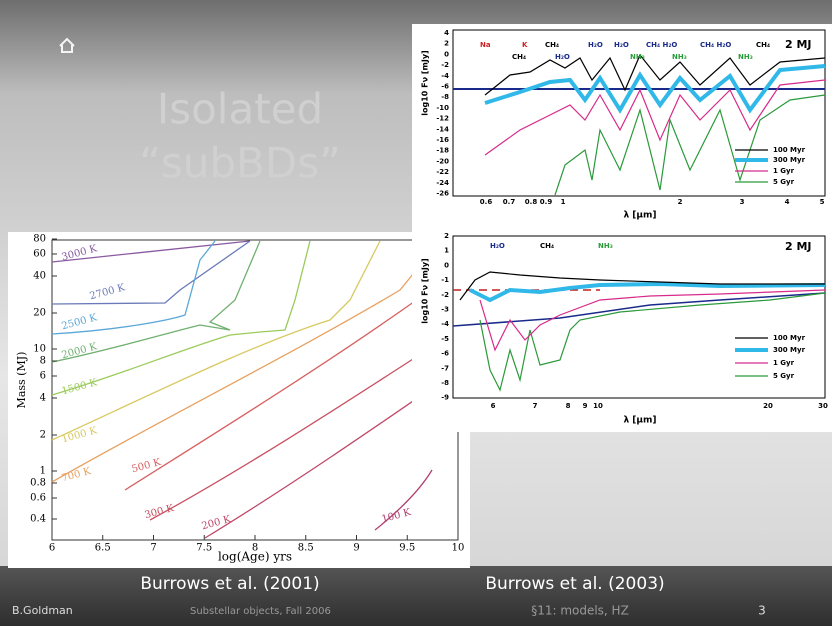  Describe the element at coordinates (639, 309) in the screenshot. I see `blackbody-line` at that location.